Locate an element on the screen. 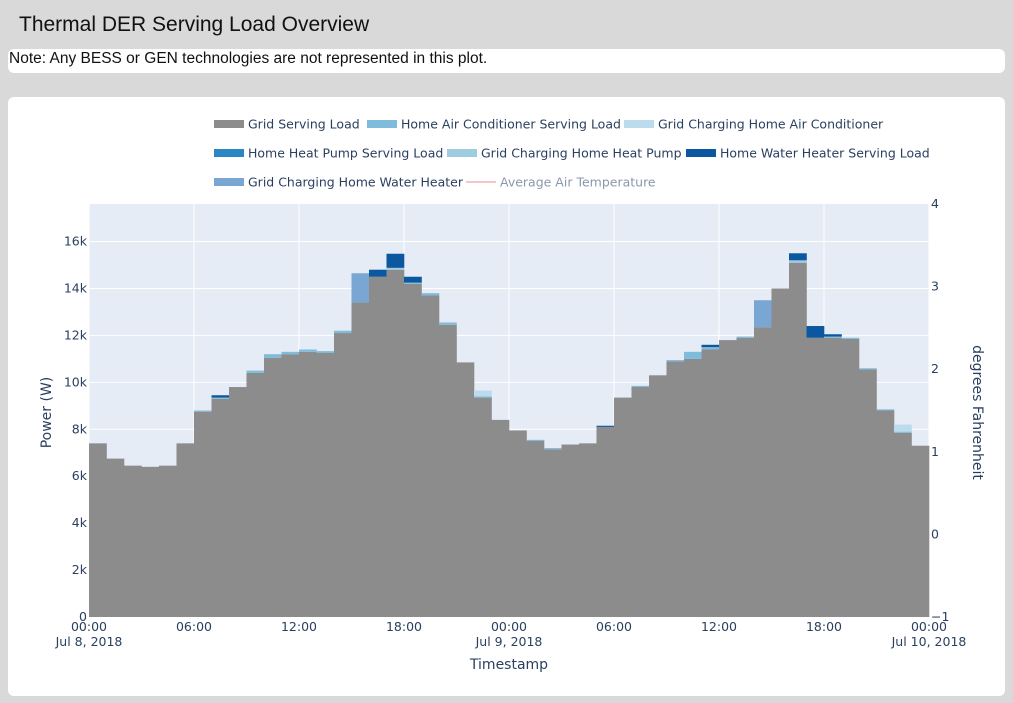  legend-item: Grid Charging Home Air Conditioner is located at coordinates (754, 124).